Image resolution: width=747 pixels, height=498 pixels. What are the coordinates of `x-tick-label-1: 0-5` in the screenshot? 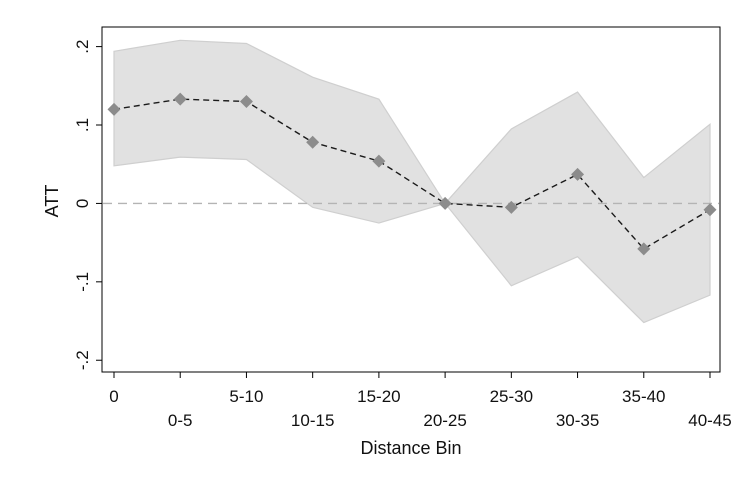 It's located at (180, 420).